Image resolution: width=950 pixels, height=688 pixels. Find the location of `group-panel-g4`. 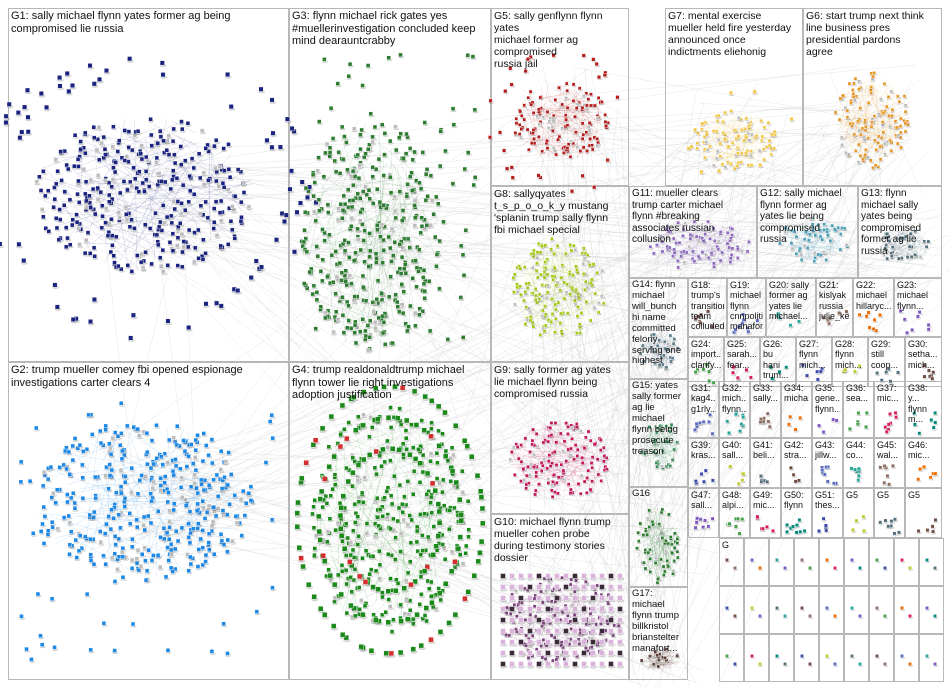

group-panel-g4 is located at coordinates (390, 521).